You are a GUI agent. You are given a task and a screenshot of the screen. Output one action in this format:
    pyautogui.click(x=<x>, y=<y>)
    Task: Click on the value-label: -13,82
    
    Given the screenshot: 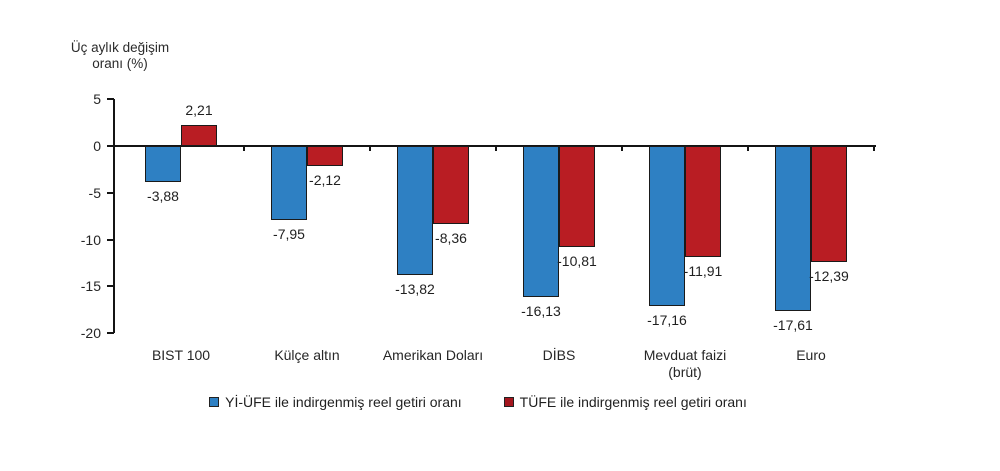 What is the action you would take?
    pyautogui.click(x=415, y=289)
    